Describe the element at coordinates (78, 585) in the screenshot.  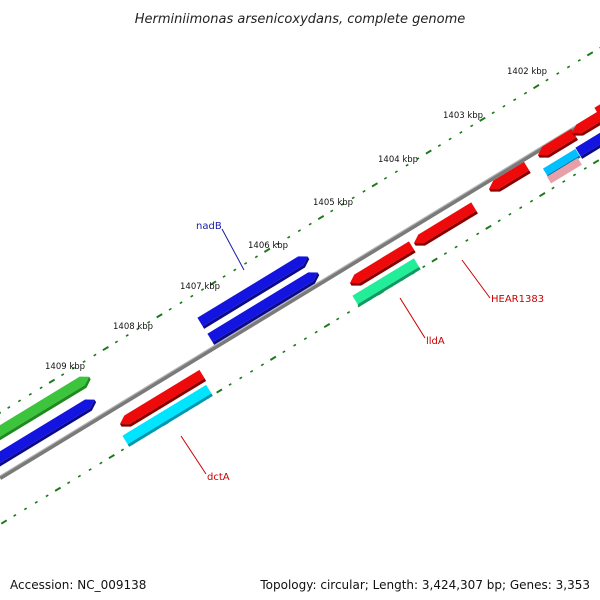
I see `accession-label: Accession: NC_009138` at that location.